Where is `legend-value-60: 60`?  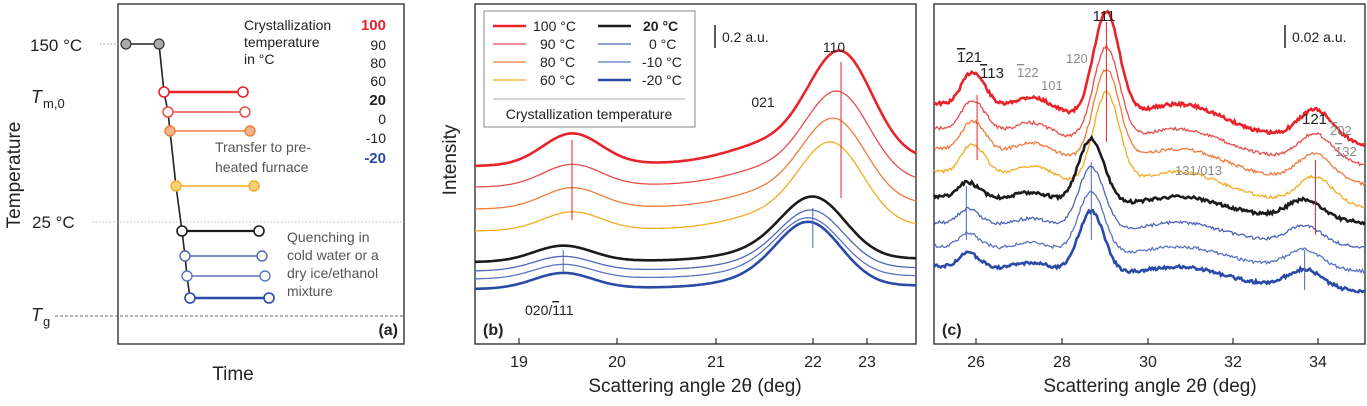
legend-value-60: 60 is located at coordinates (378, 81).